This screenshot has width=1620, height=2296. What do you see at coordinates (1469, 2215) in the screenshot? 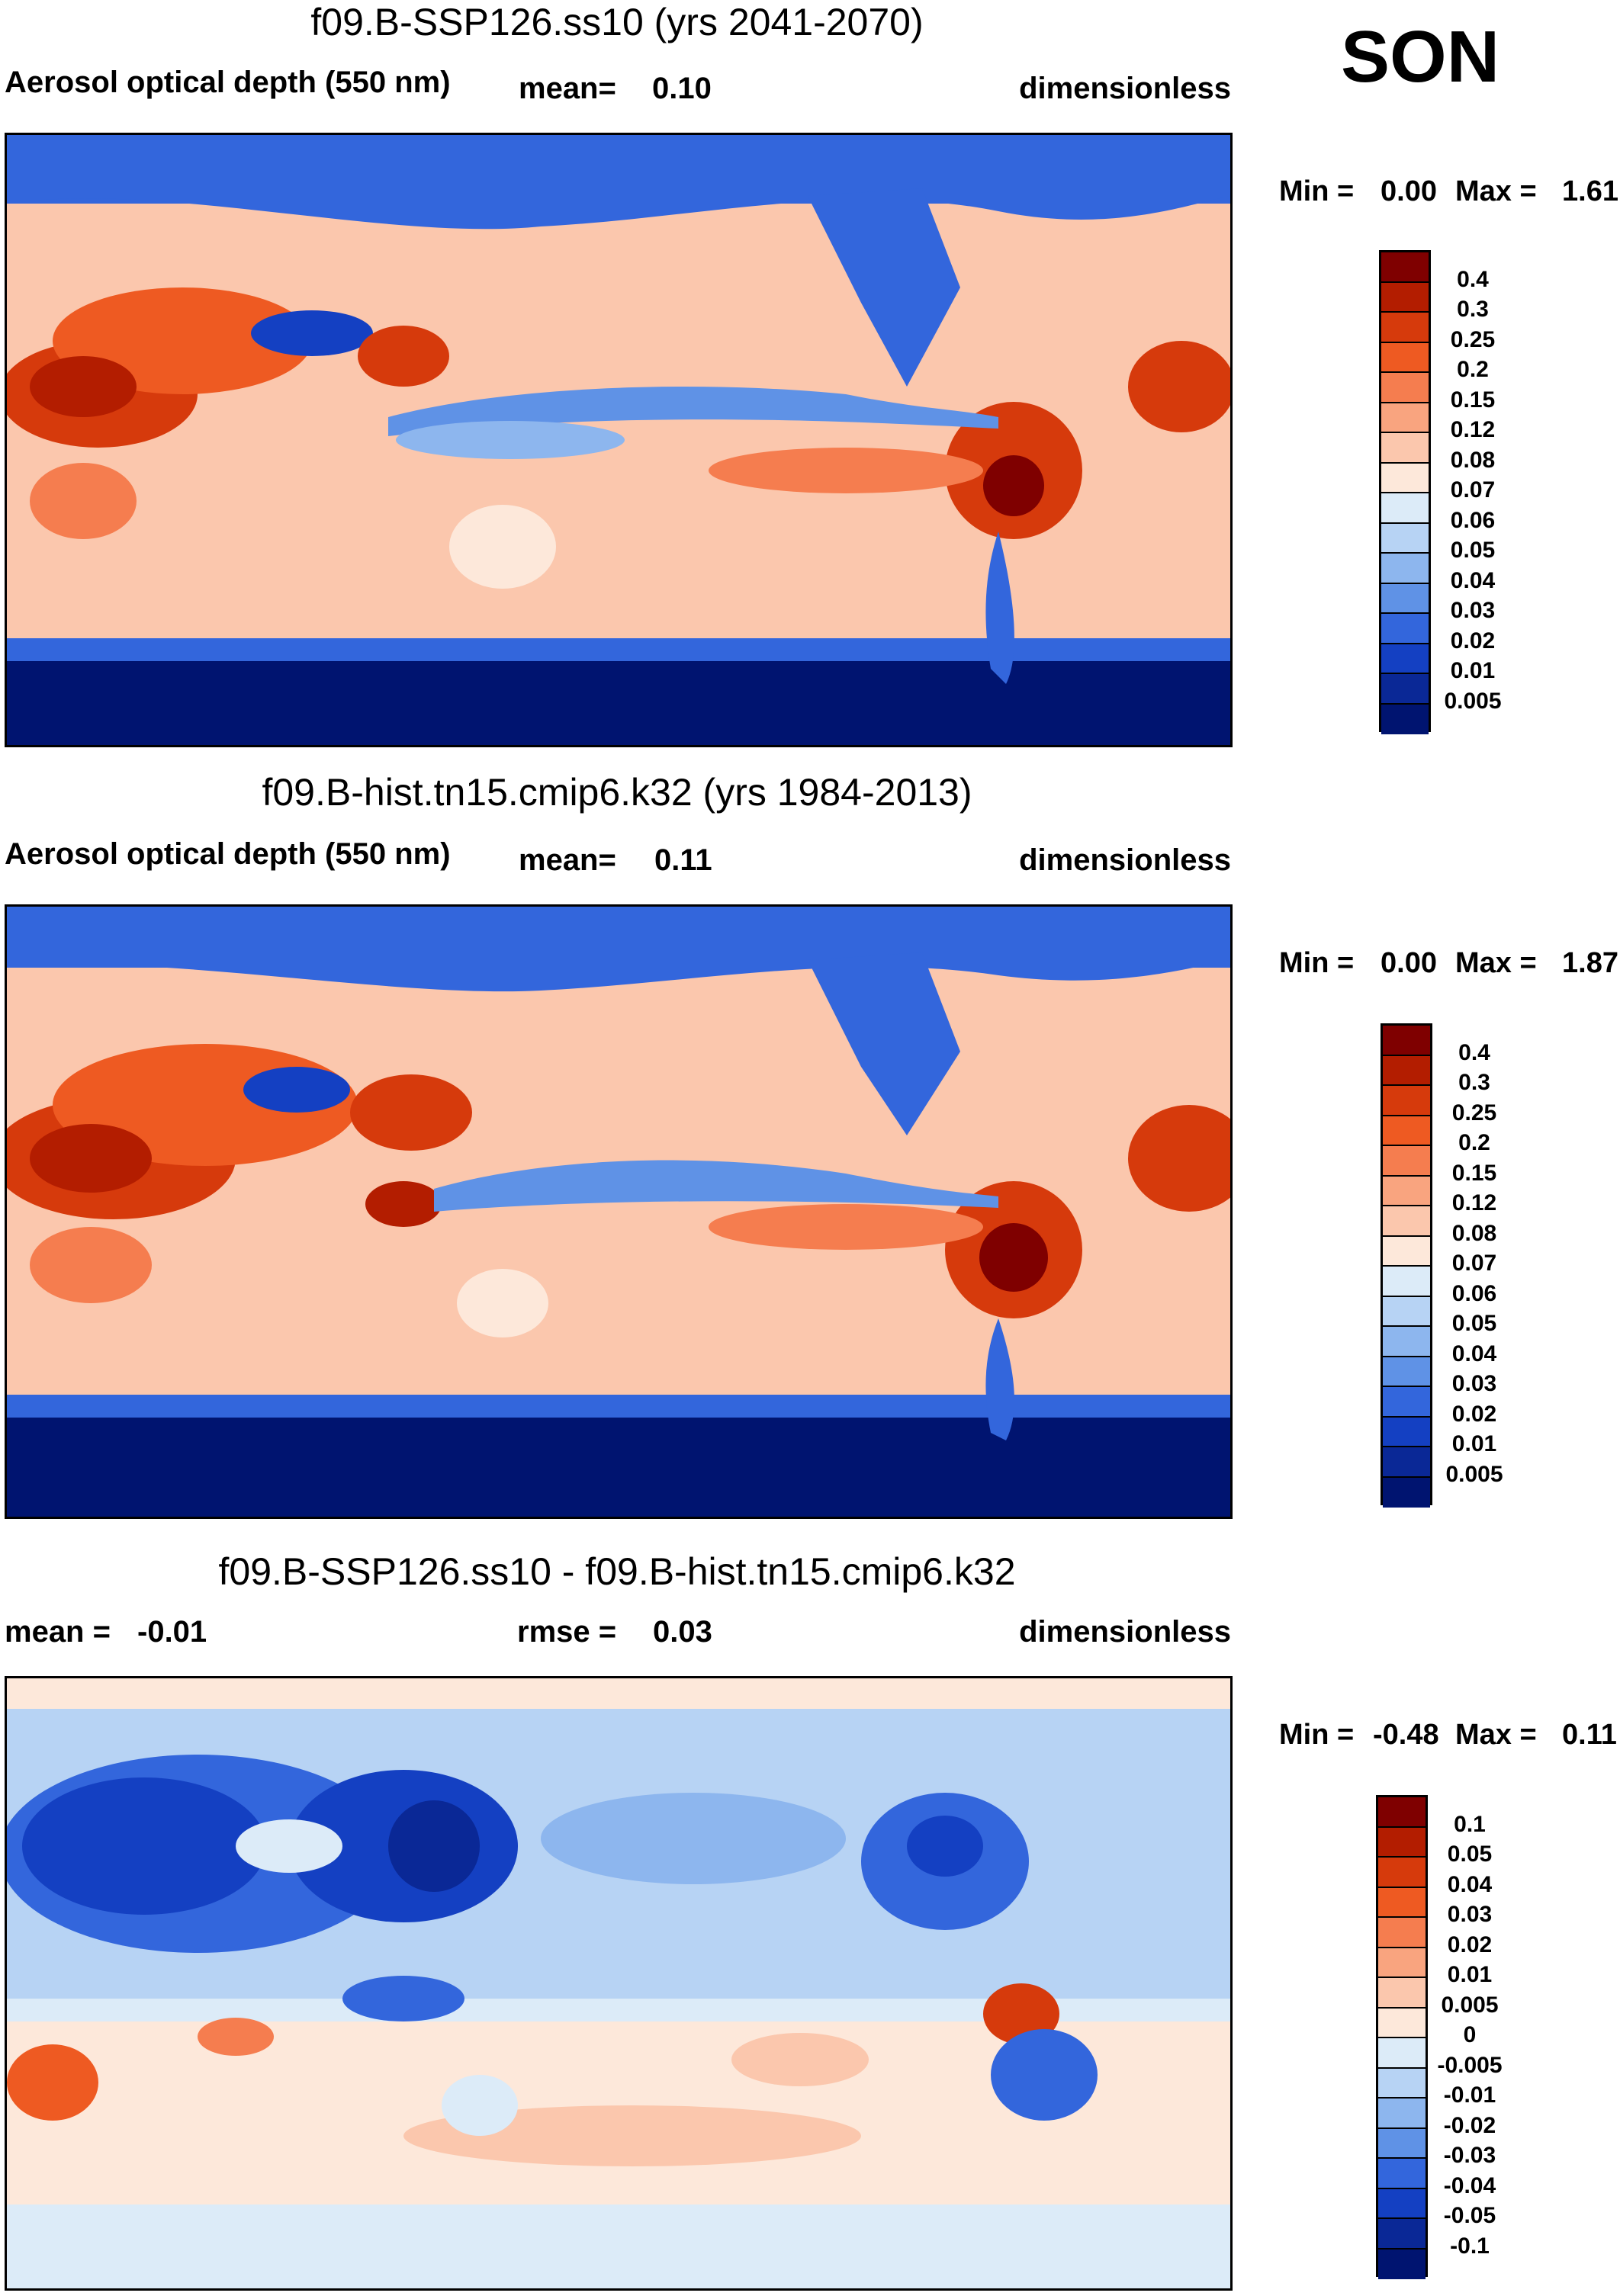
I see `colorbar-tick-label: -0.05` at bounding box center [1469, 2215].